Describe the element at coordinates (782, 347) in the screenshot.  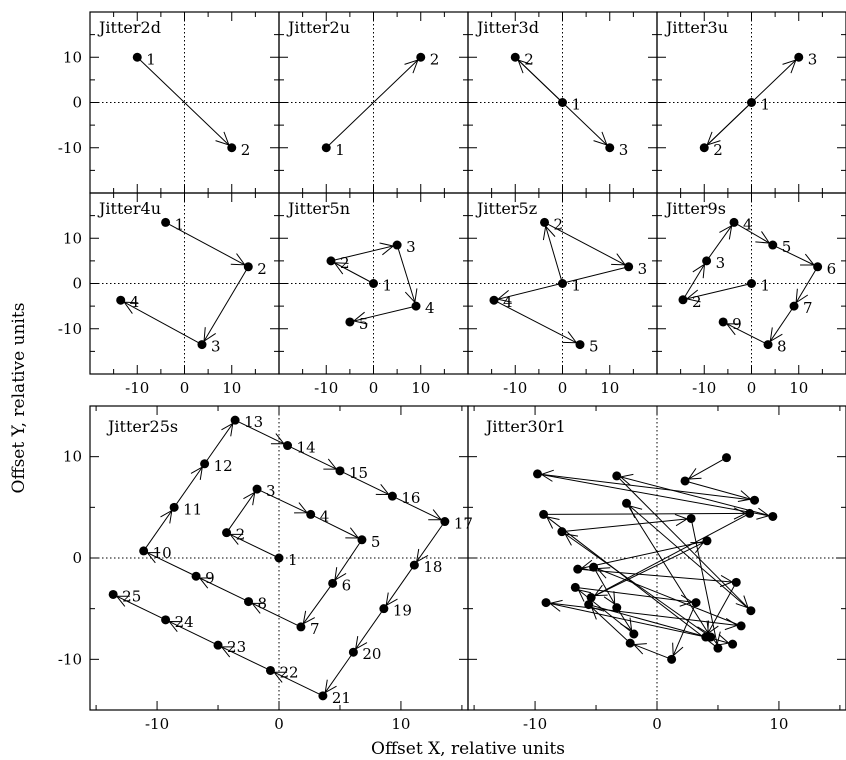
I see `point-label: 8` at that location.